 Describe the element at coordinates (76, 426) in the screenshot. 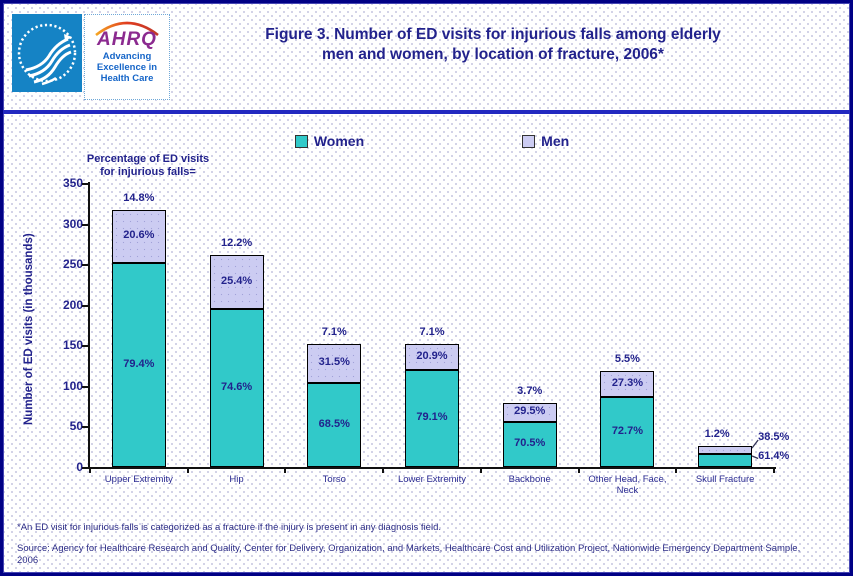

I see `y-tick-label: 50` at that location.